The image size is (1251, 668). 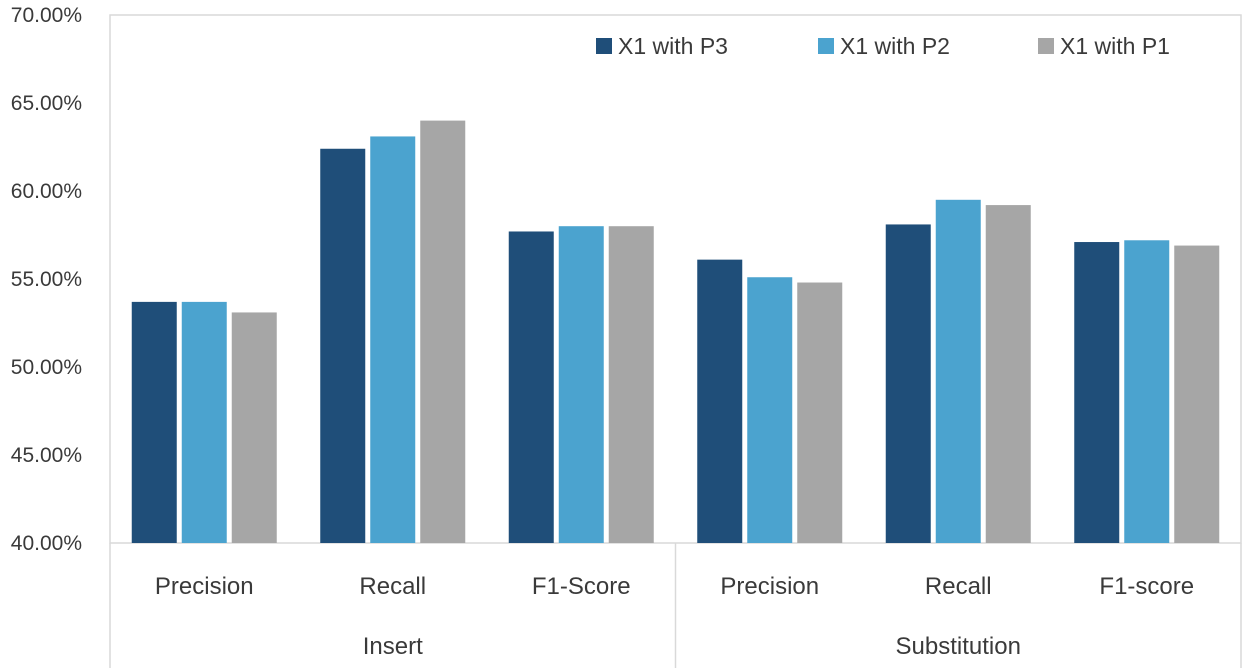 What do you see at coordinates (46, 543) in the screenshot?
I see `y-tick-label: 40.00%` at bounding box center [46, 543].